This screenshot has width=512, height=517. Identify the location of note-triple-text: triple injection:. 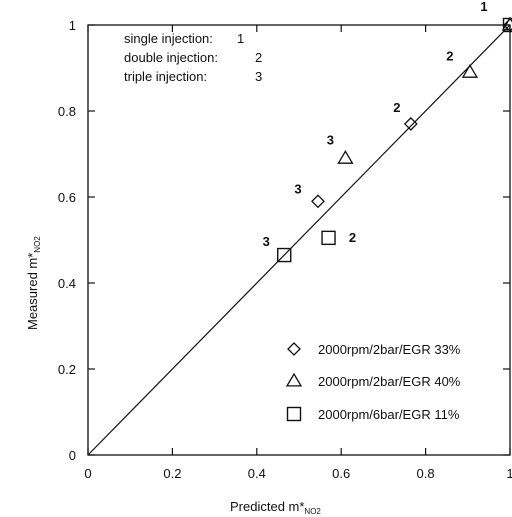
(165, 76).